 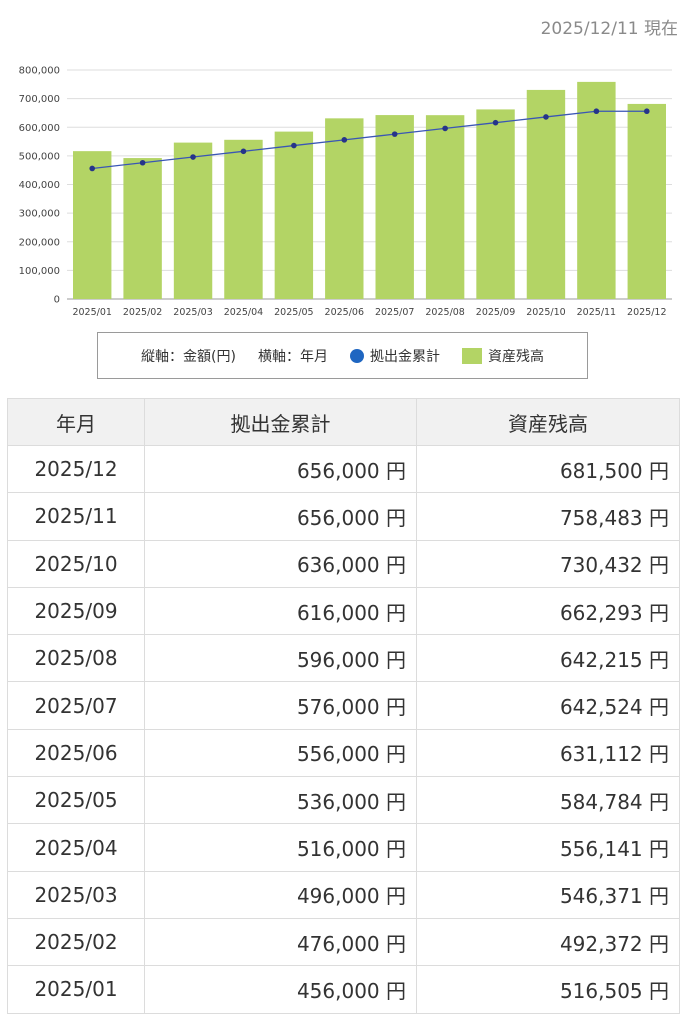 I want to click on cell-contribution: 616,000 円, so click(x=280, y=611).